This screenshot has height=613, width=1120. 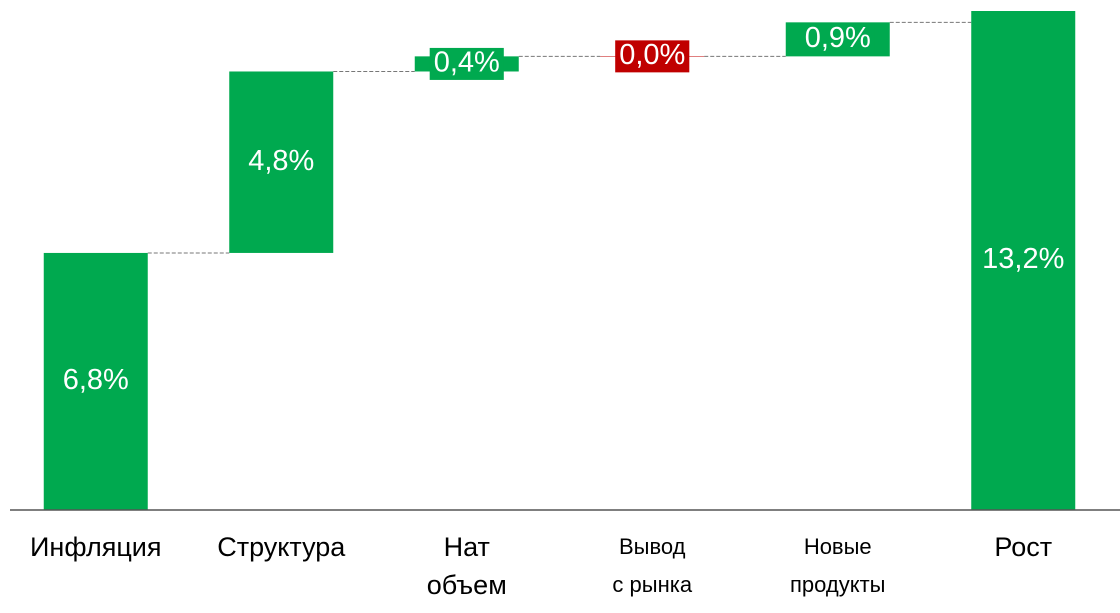 I want to click on value-label: 0,0%, so click(x=652, y=55).